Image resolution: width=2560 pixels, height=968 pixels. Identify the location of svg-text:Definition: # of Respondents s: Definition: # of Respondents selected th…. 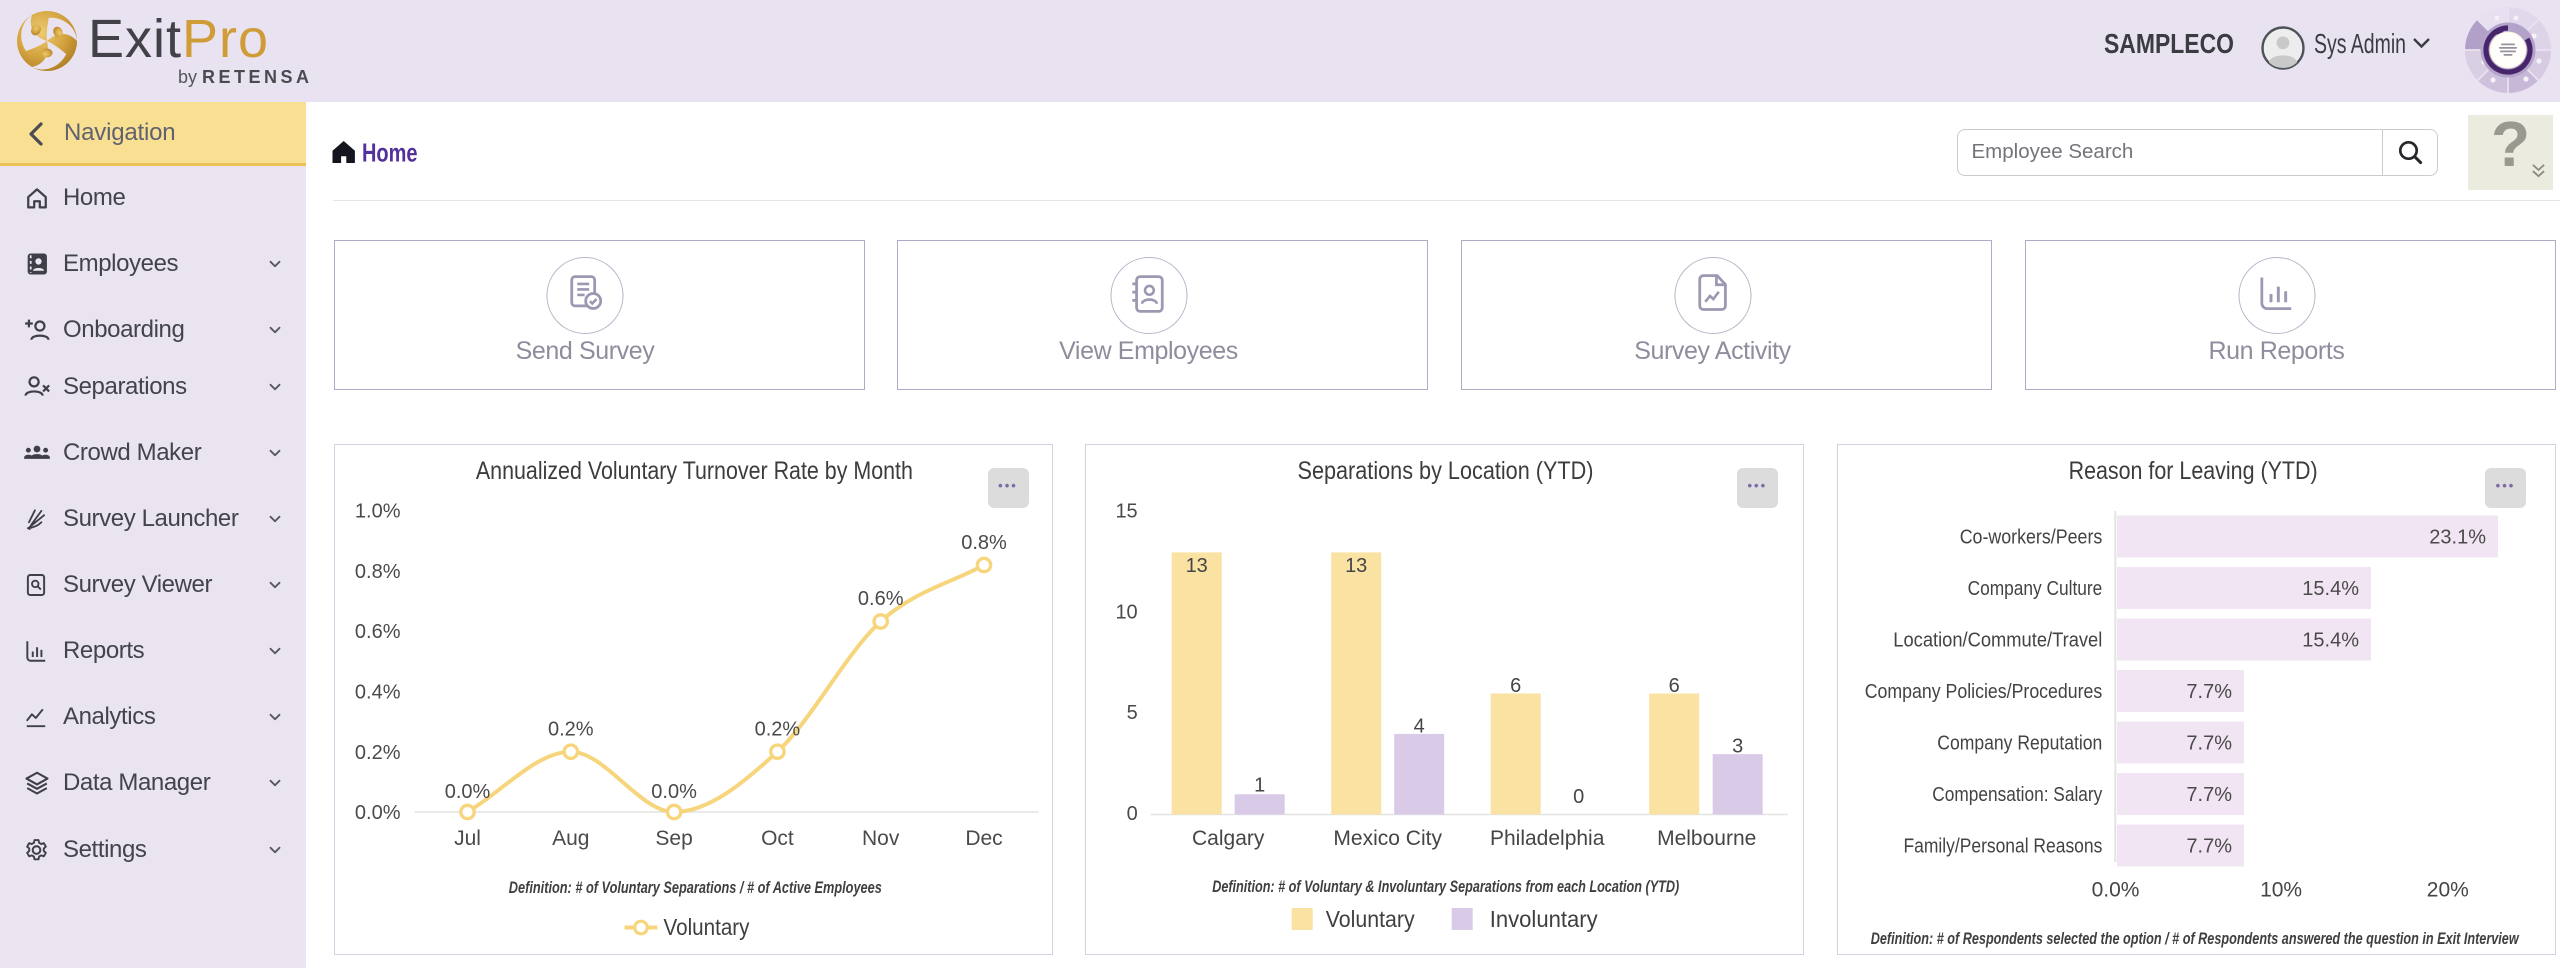
(2195, 939).